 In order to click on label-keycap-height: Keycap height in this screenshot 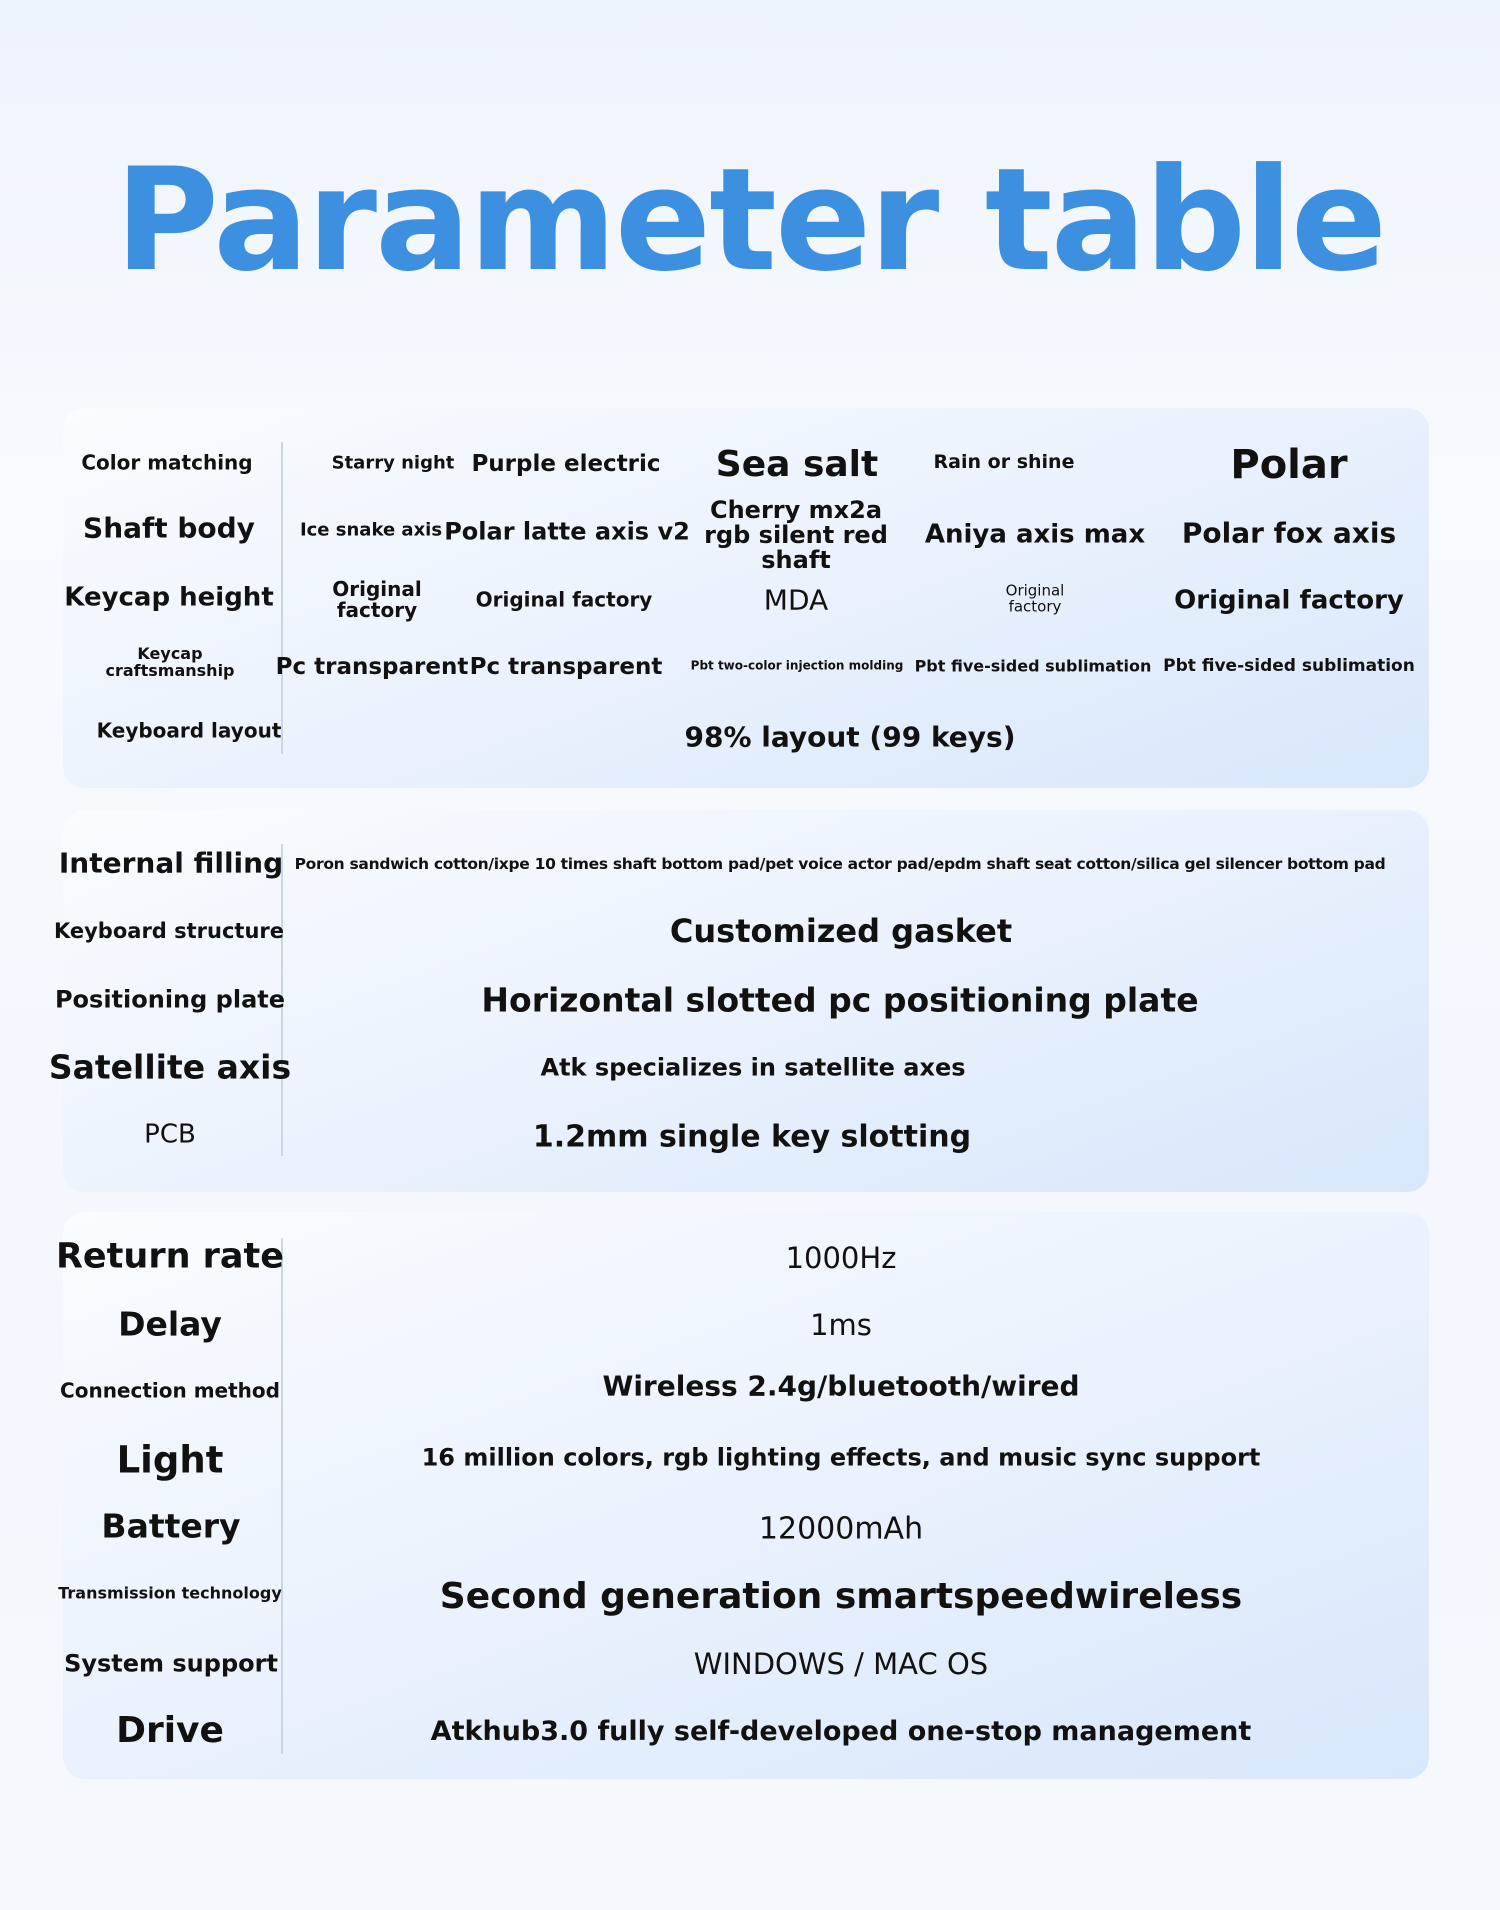, I will do `click(169, 597)`.